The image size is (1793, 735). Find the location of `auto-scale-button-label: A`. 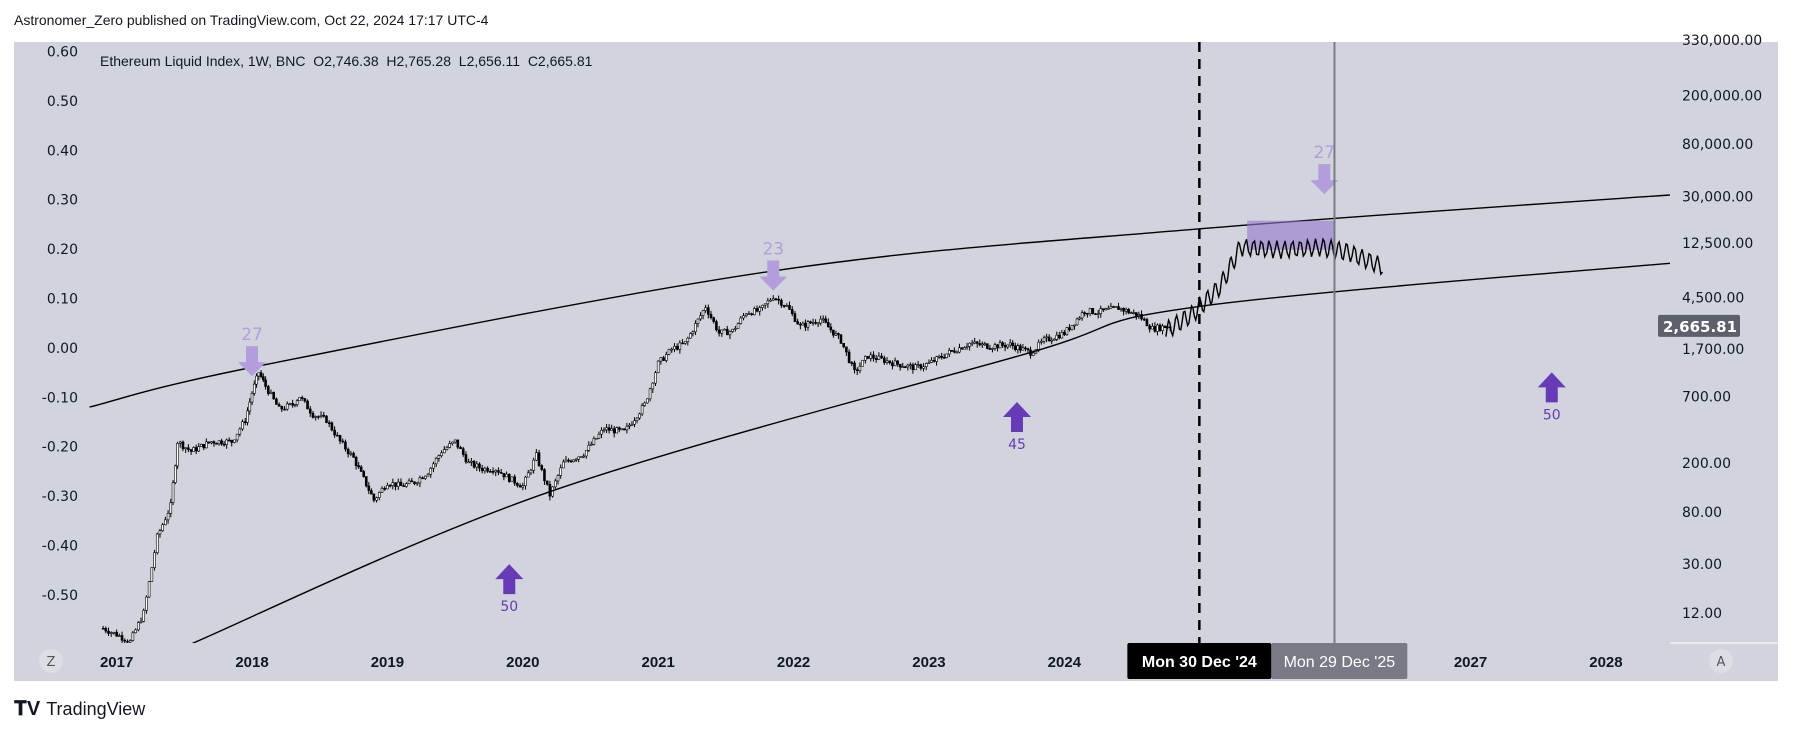

auto-scale-button-label: A is located at coordinates (1721, 662).